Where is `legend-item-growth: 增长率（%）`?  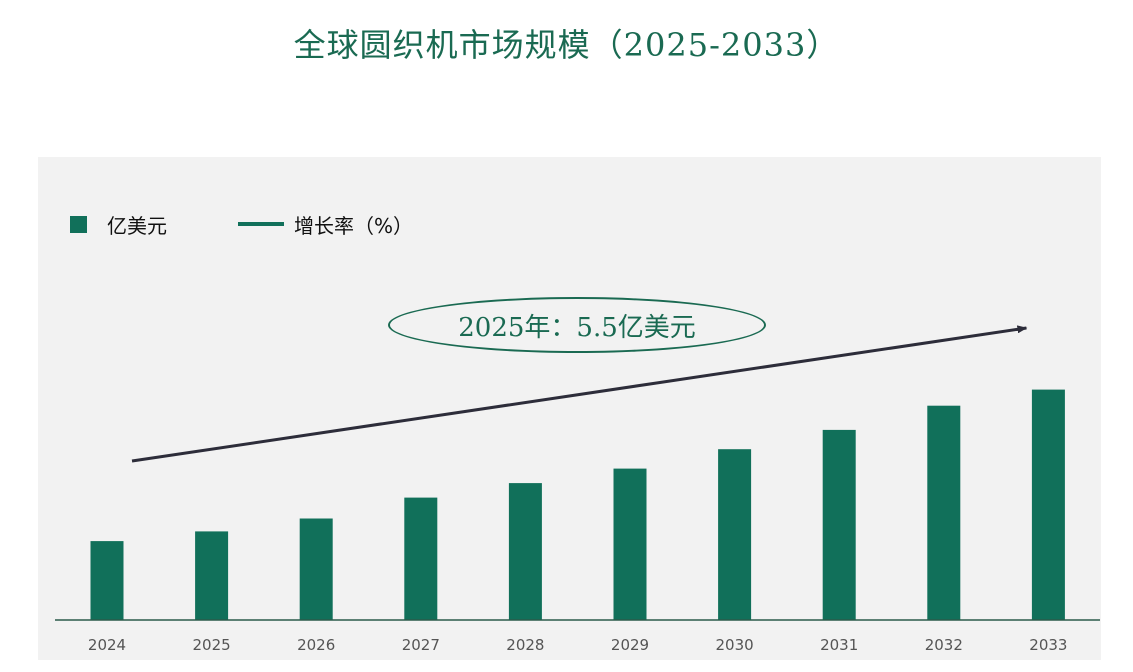 legend-item-growth: 增长率（%） is located at coordinates (325, 224).